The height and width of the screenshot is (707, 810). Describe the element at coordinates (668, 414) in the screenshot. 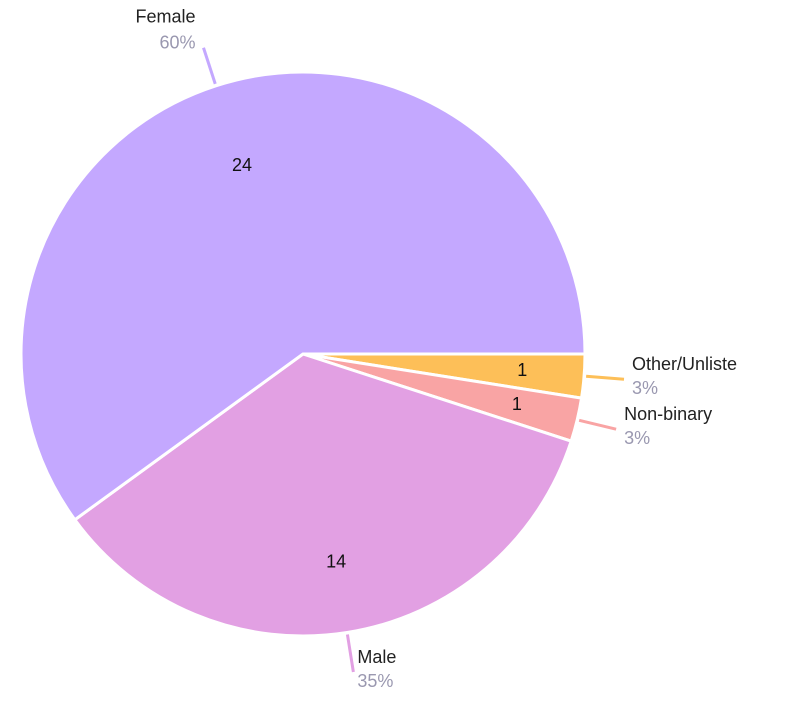

I see `category-label: Non-binary` at that location.